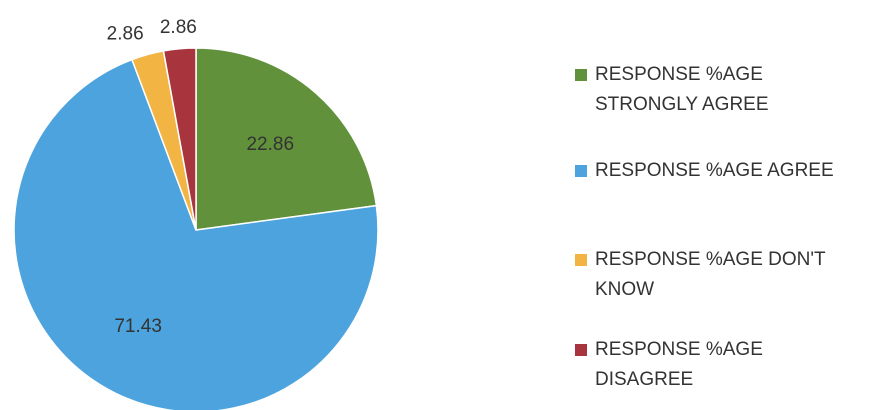 The image size is (889, 410). I want to click on data-label: 71.43, so click(138, 326).